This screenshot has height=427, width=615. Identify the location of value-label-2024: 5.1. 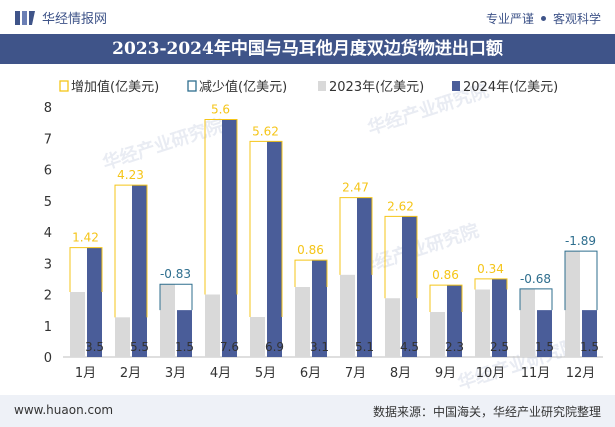
(364, 347).